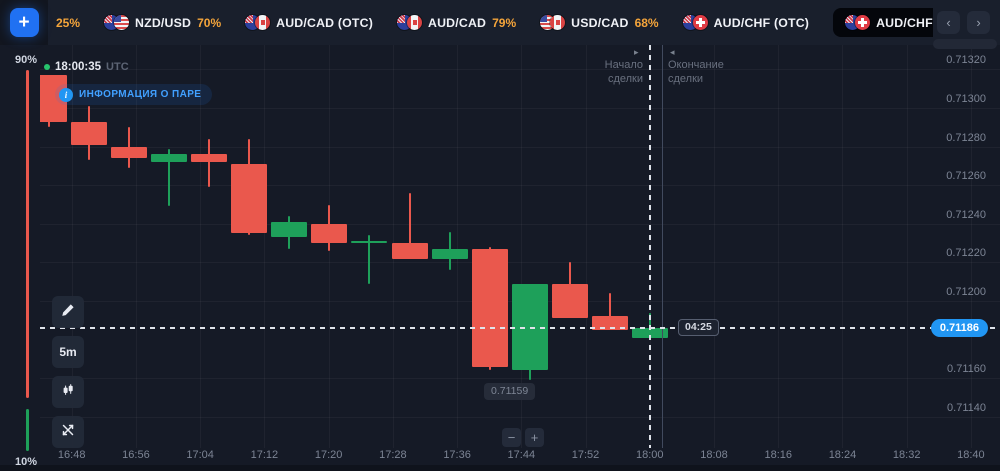  I want to click on time-axis-label: 18:08, so click(714, 455).